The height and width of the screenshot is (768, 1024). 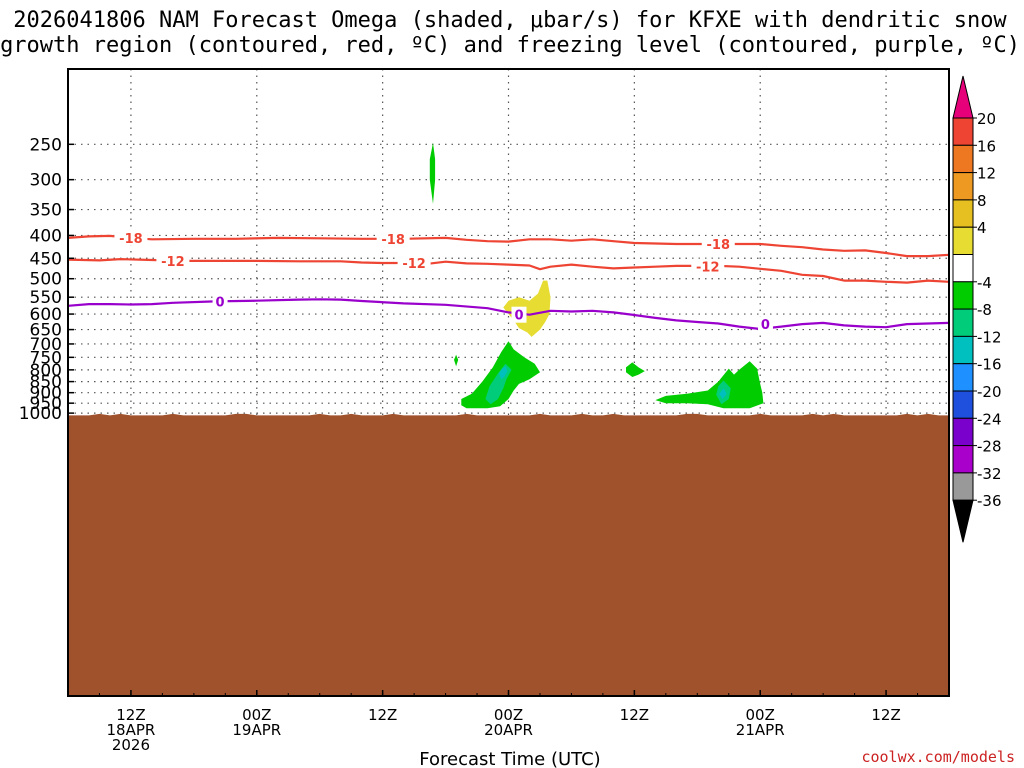 I want to click on colorbar-tick-label: 12, so click(x=986, y=174).